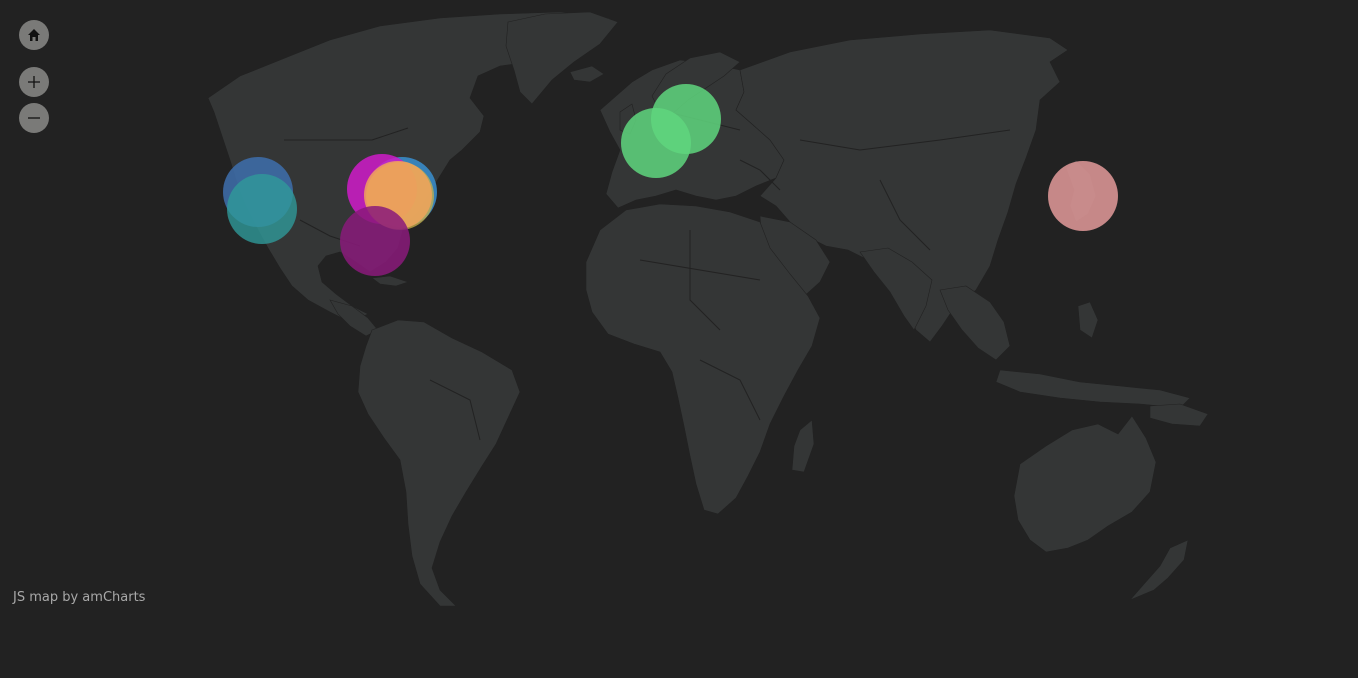  Describe the element at coordinates (803, 446) in the screenshot. I see `madagascar-landmass` at that location.